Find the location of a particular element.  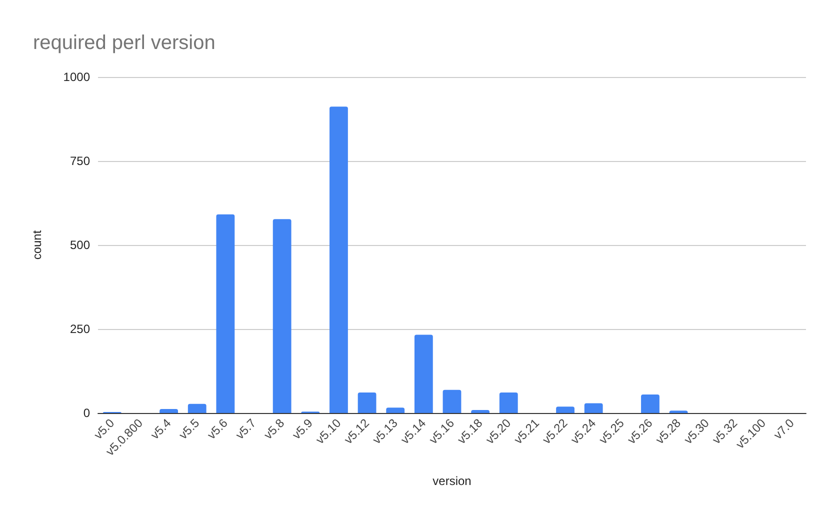

x-axis-title: version is located at coordinates (452, 481).